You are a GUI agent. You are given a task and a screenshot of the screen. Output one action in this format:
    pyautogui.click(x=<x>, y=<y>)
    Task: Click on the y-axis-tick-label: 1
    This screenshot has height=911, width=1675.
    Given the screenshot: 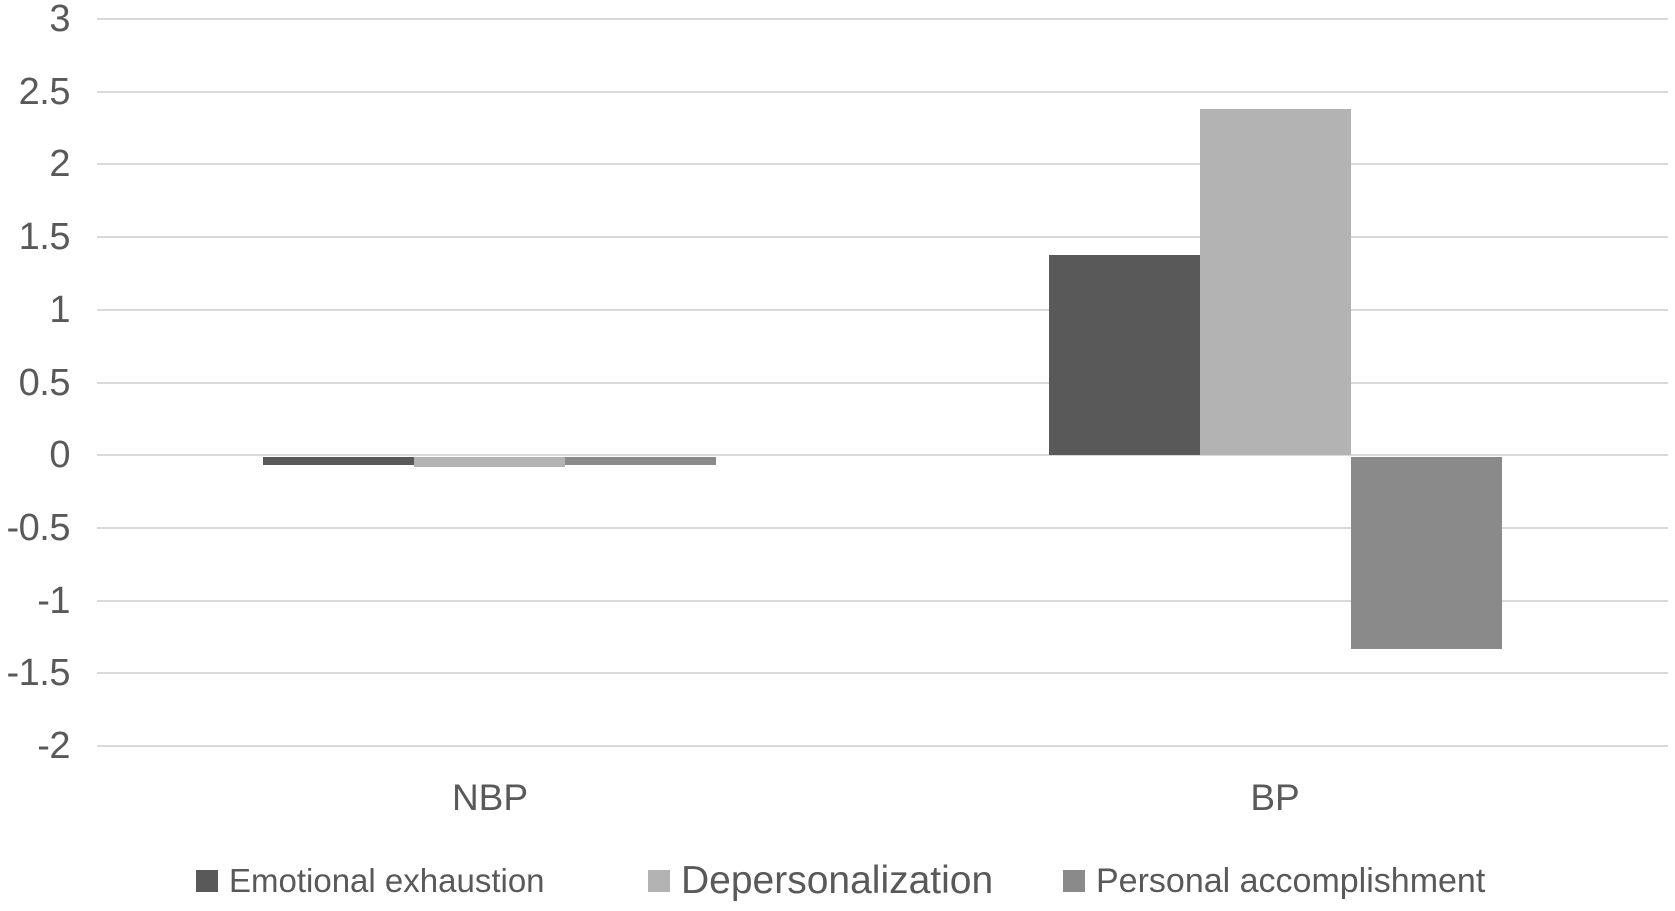 What is the action you would take?
    pyautogui.click(x=59, y=309)
    